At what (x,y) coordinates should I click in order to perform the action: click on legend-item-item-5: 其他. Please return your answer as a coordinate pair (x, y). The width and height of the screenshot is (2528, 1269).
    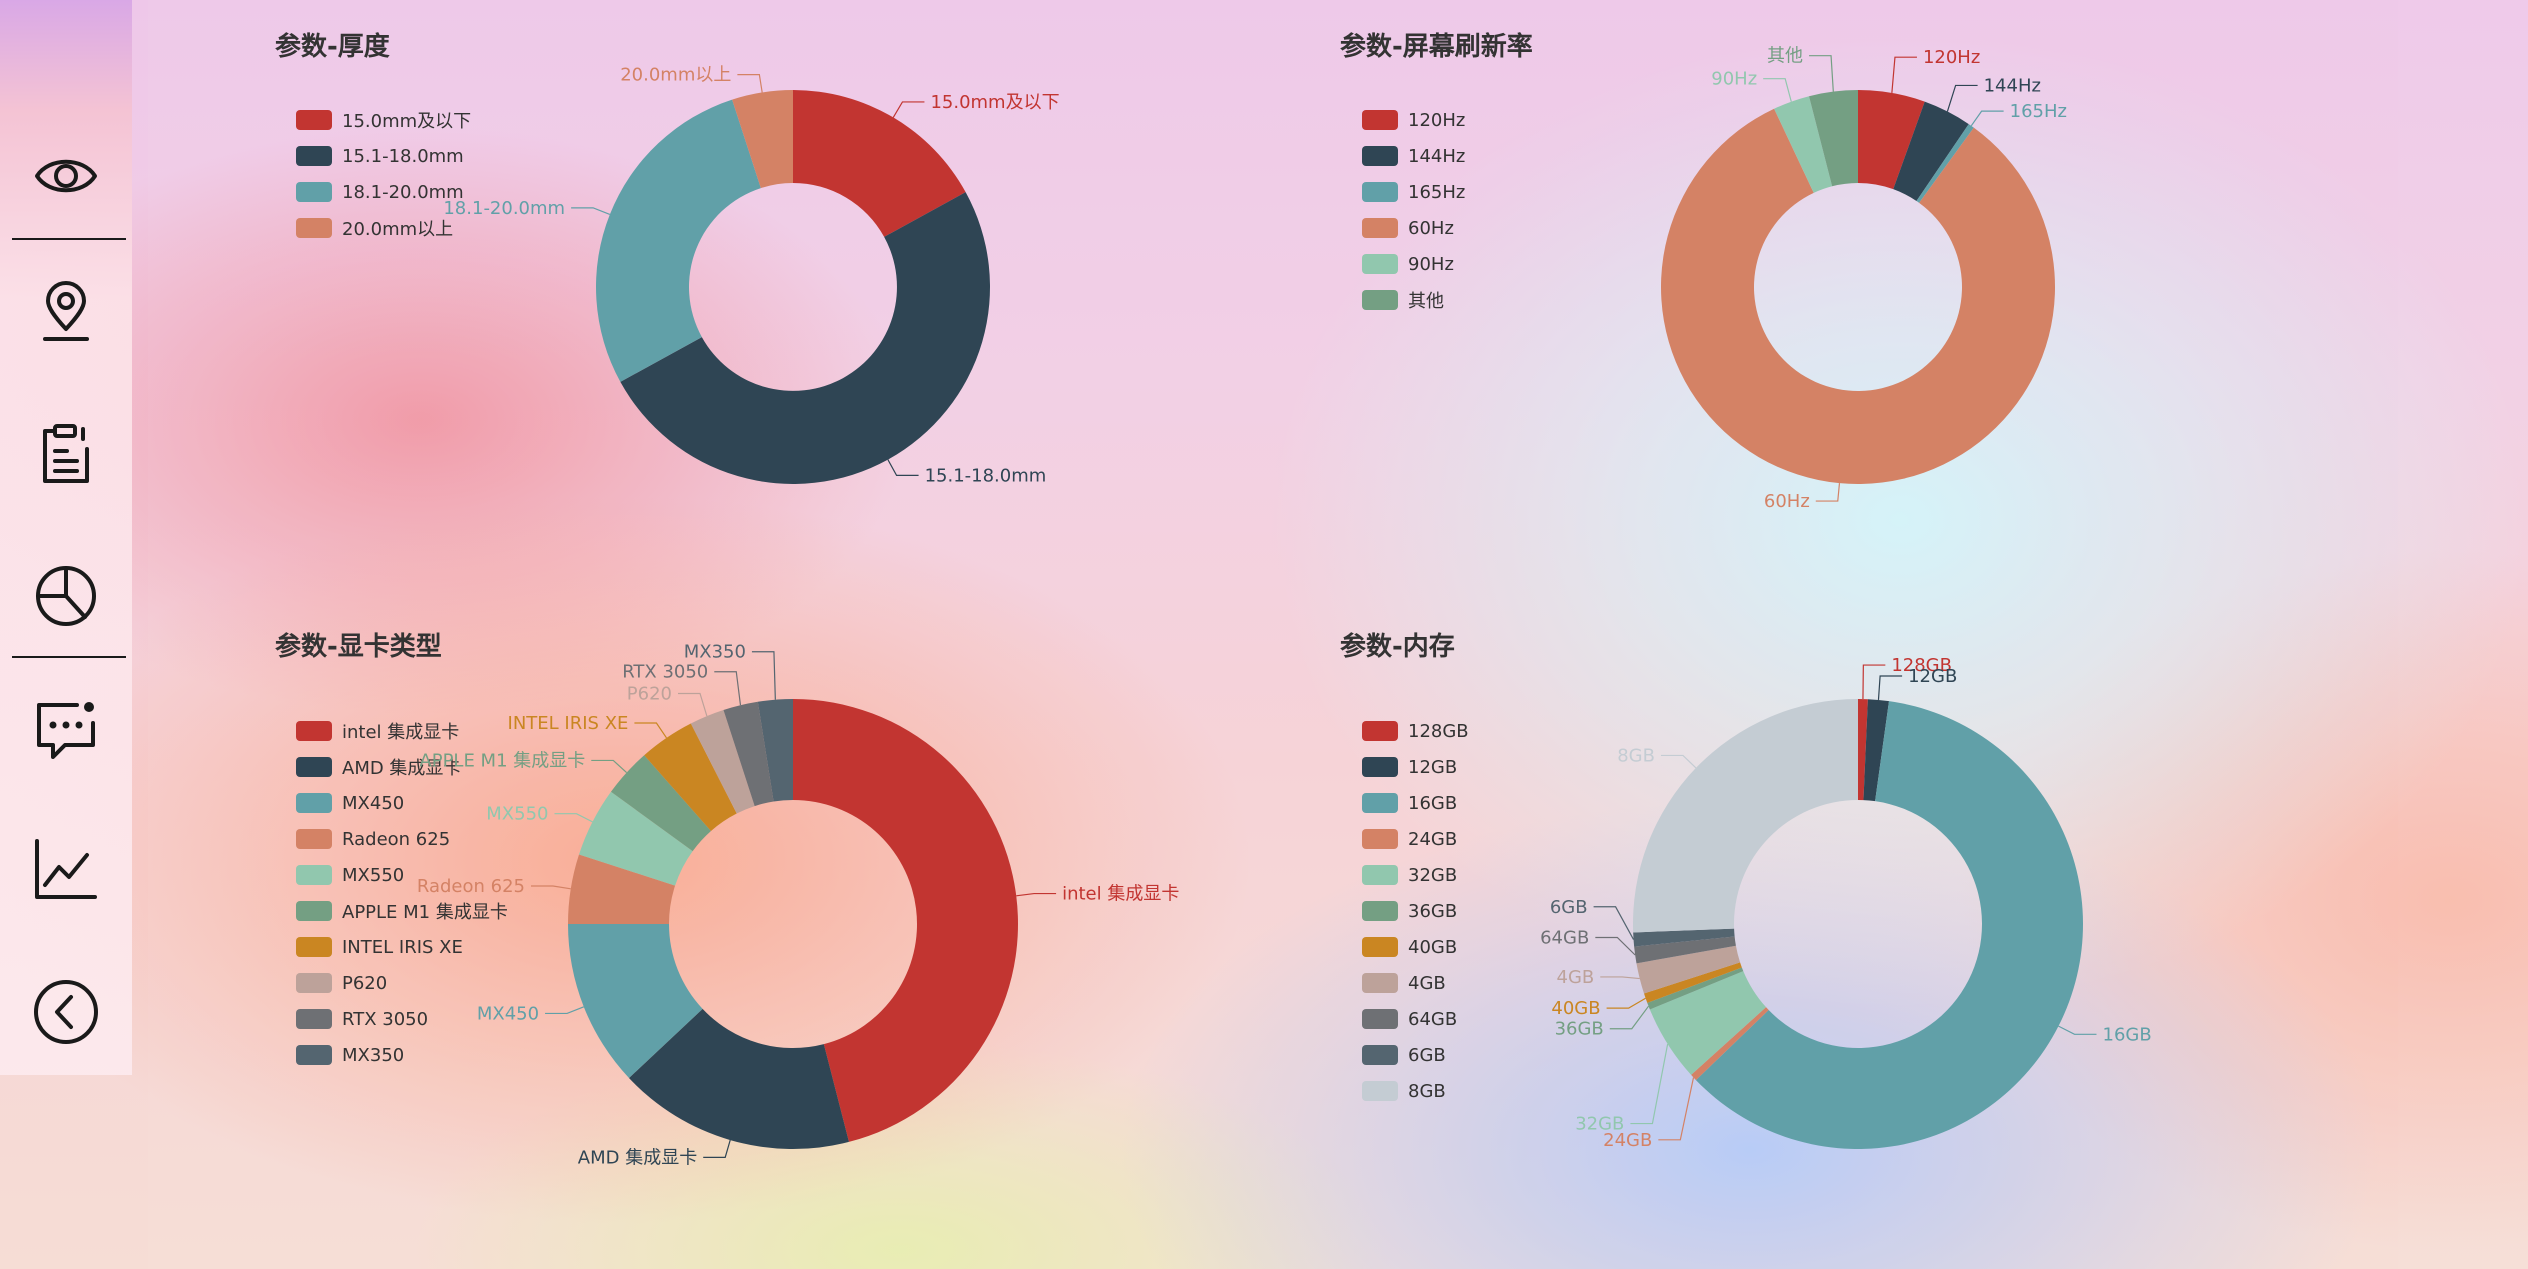
    Looking at the image, I should click on (1413, 300).